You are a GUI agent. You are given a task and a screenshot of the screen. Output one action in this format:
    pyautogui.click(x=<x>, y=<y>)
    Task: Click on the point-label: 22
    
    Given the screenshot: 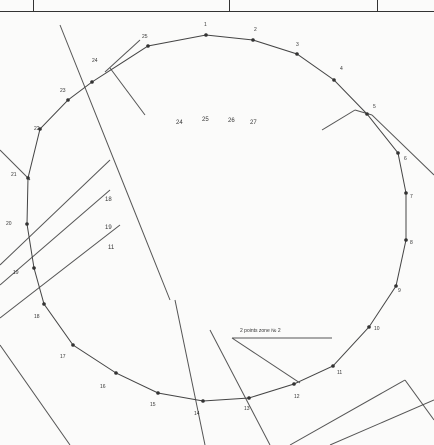 What is the action you would take?
    pyautogui.click(x=37, y=129)
    